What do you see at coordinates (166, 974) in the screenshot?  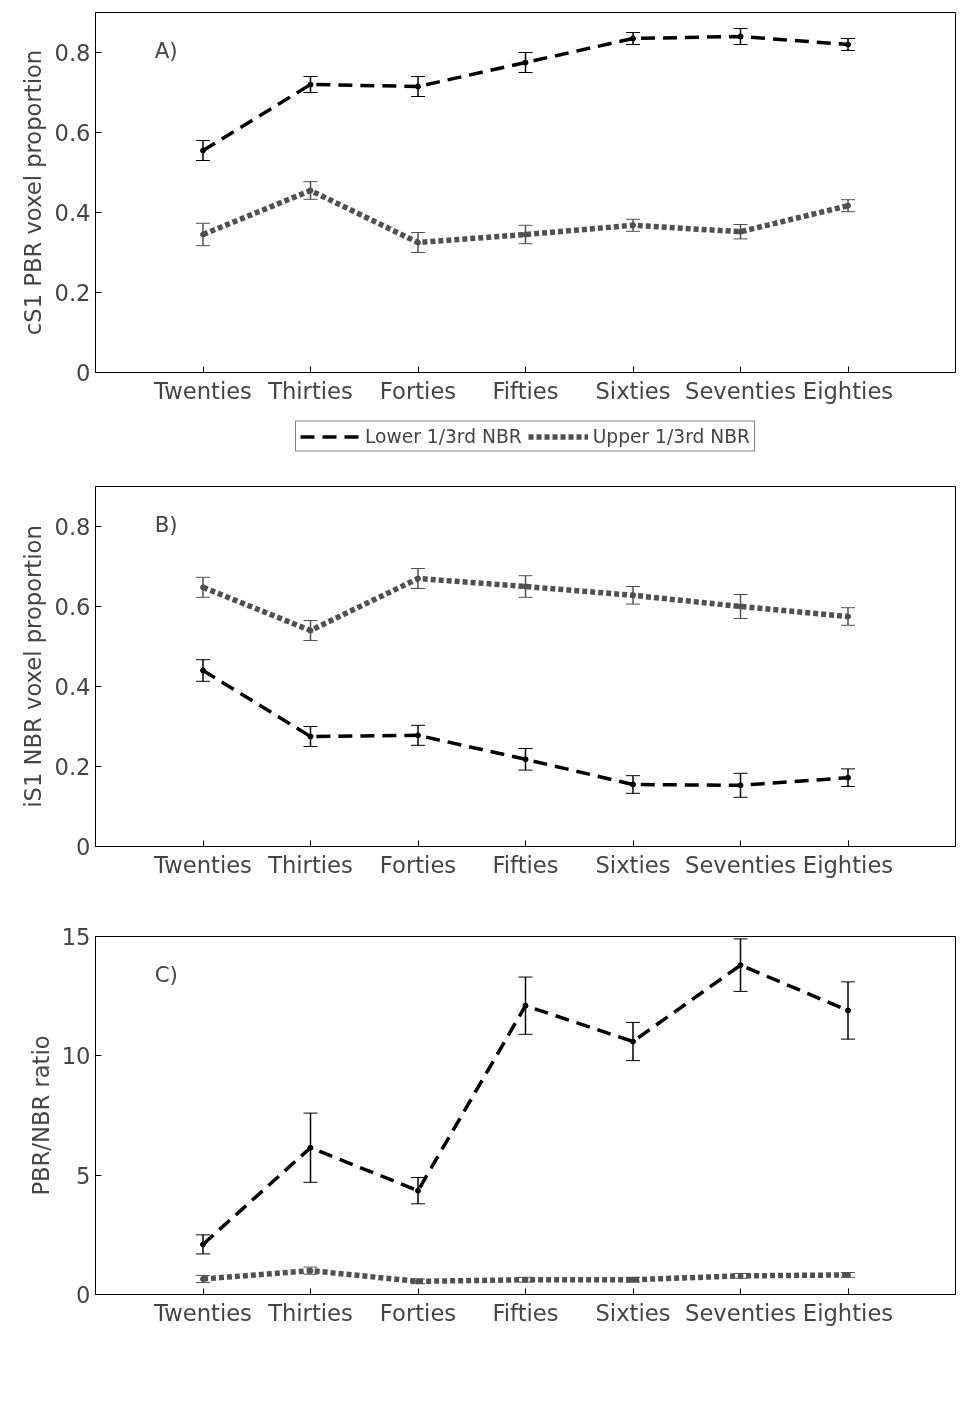 I see `annotation: C)` at bounding box center [166, 974].